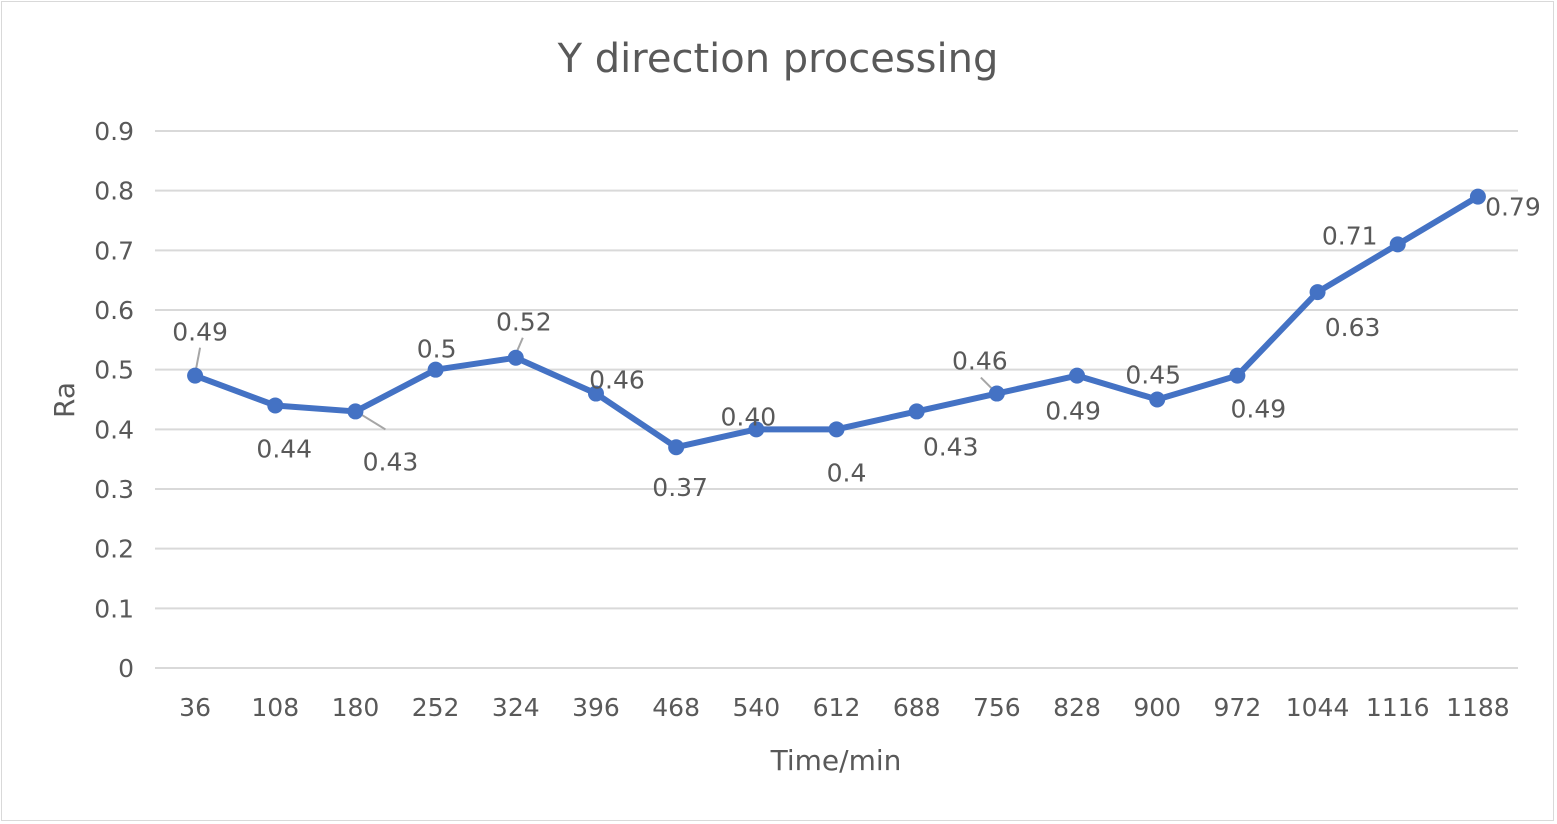  Describe the element at coordinates (1077, 707) in the screenshot. I see `x-tick-label: 828` at that location.